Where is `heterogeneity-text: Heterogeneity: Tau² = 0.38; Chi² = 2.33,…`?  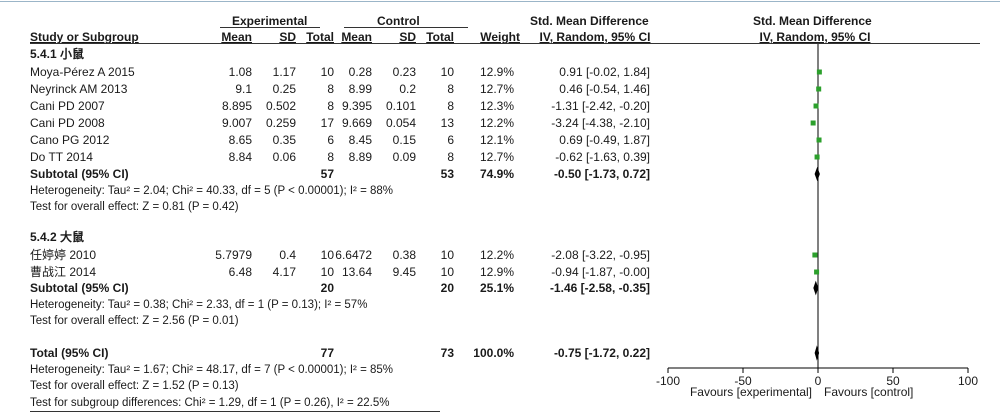
heterogeneity-text: Heterogeneity: Tau² = 0.38; Chi² = 2.33,… is located at coordinates (199, 305).